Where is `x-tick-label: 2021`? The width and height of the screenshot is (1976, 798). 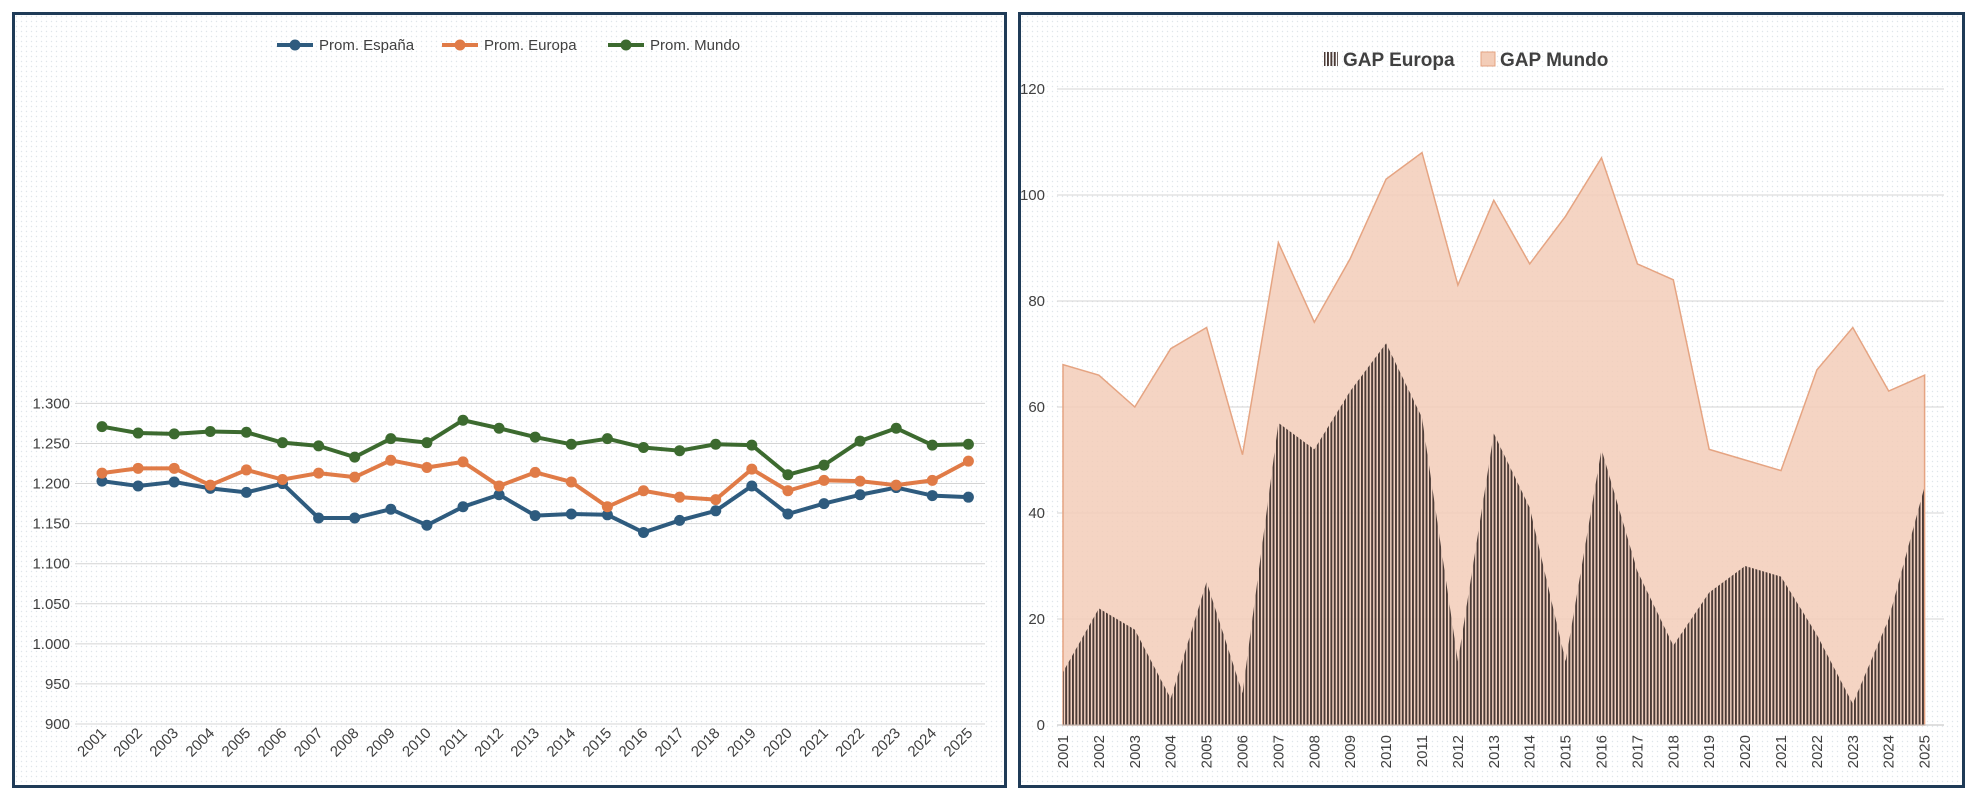
x-tick-label: 2021 is located at coordinates (1781, 751).